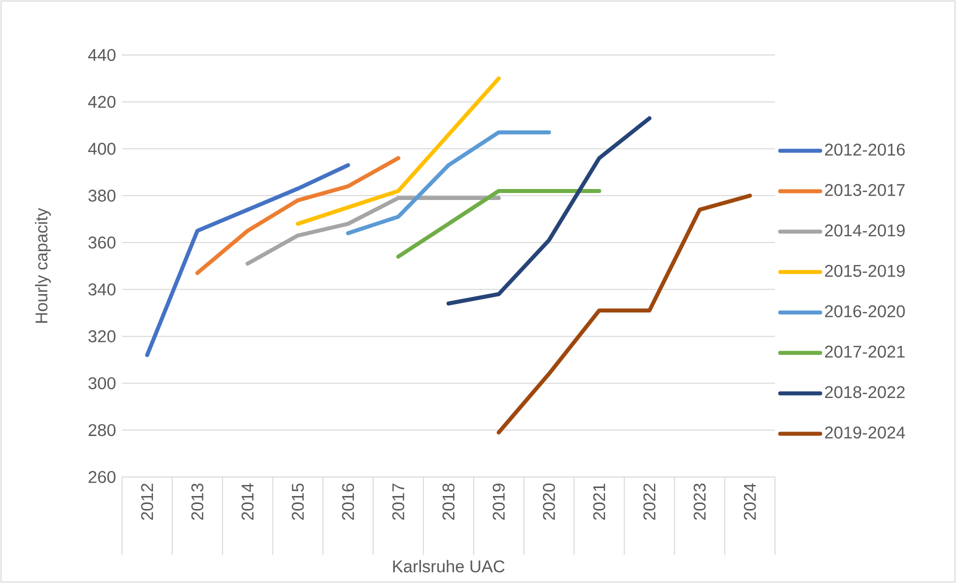 This screenshot has height=583, width=956. Describe the element at coordinates (102, 383) in the screenshot. I see `y-tick-label: 300` at that location.